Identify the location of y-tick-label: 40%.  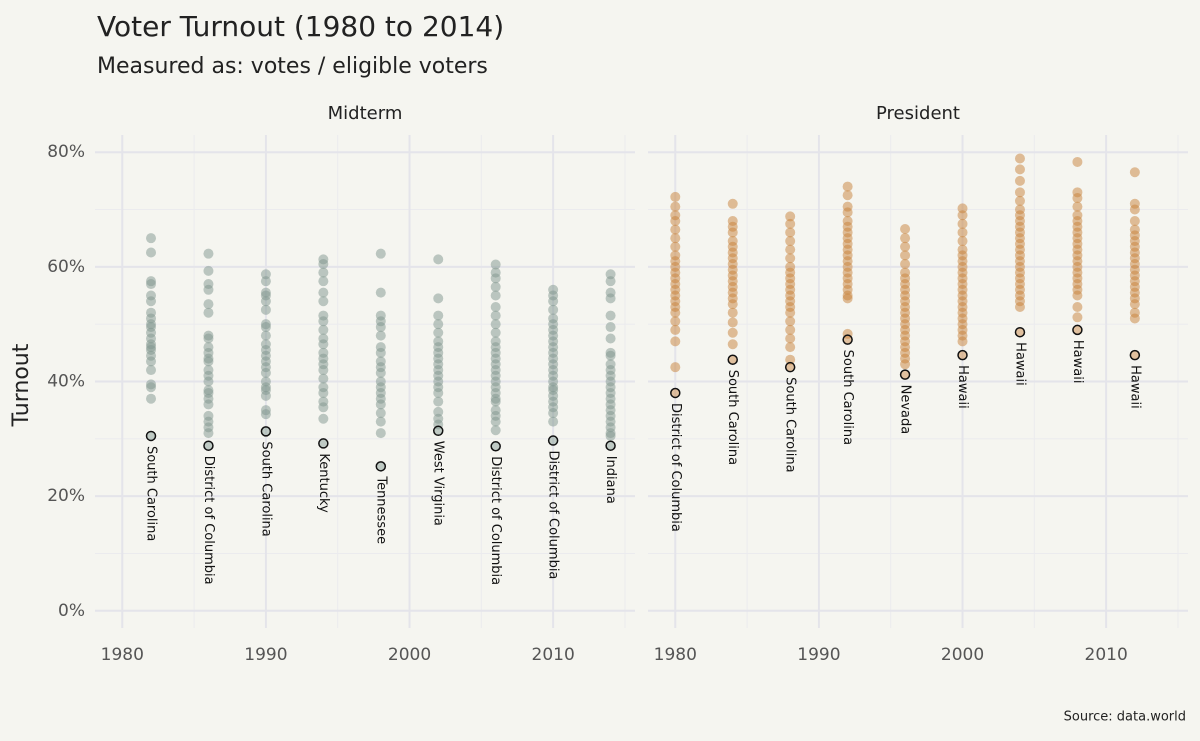
(66, 382).